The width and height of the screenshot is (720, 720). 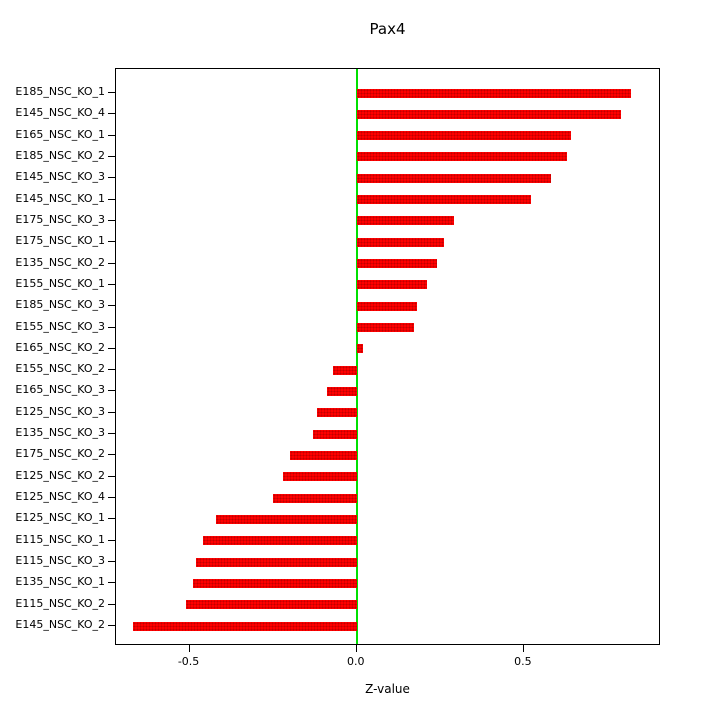 What do you see at coordinates (387, 29) in the screenshot?
I see `chart-title: Pax4` at bounding box center [387, 29].